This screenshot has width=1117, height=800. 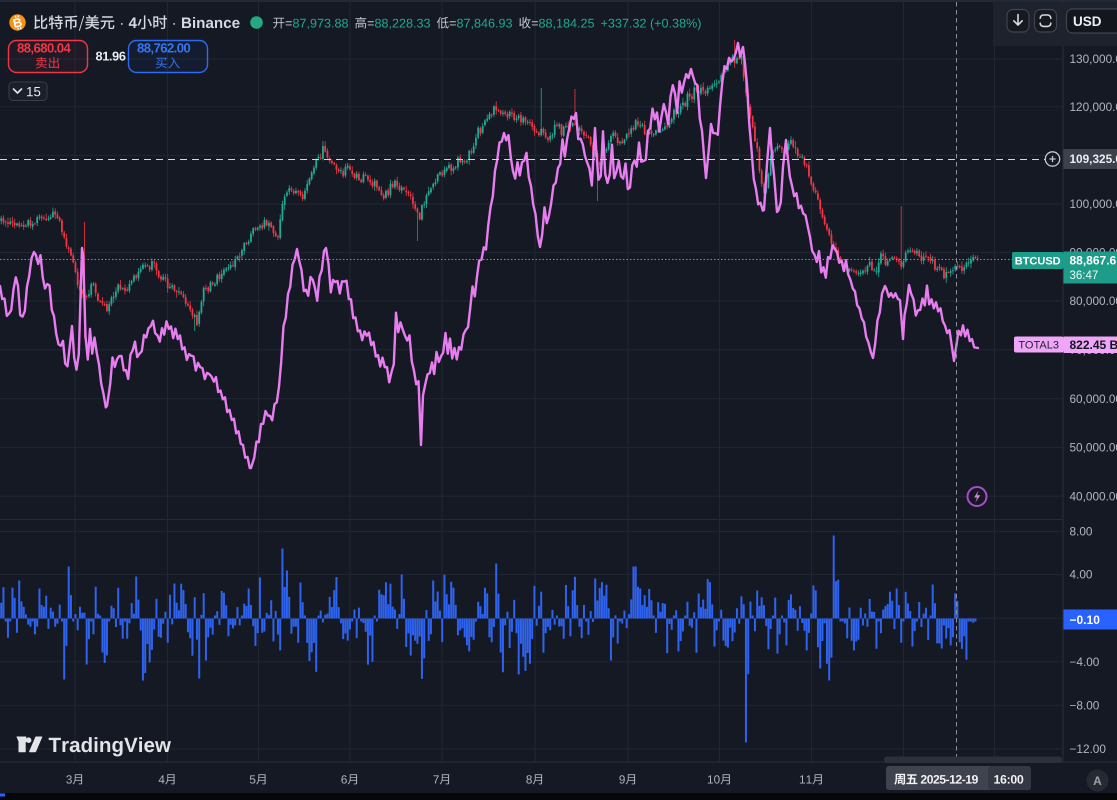 What do you see at coordinates (1087, 21) in the screenshot?
I see `svg-text: USD` at bounding box center [1087, 21].